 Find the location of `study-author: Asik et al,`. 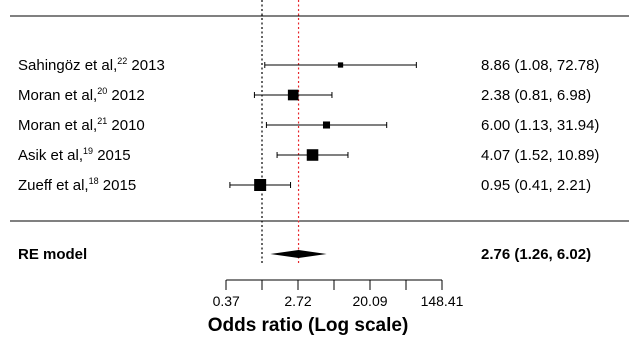

study-author: Asik et al, is located at coordinates (50, 155).